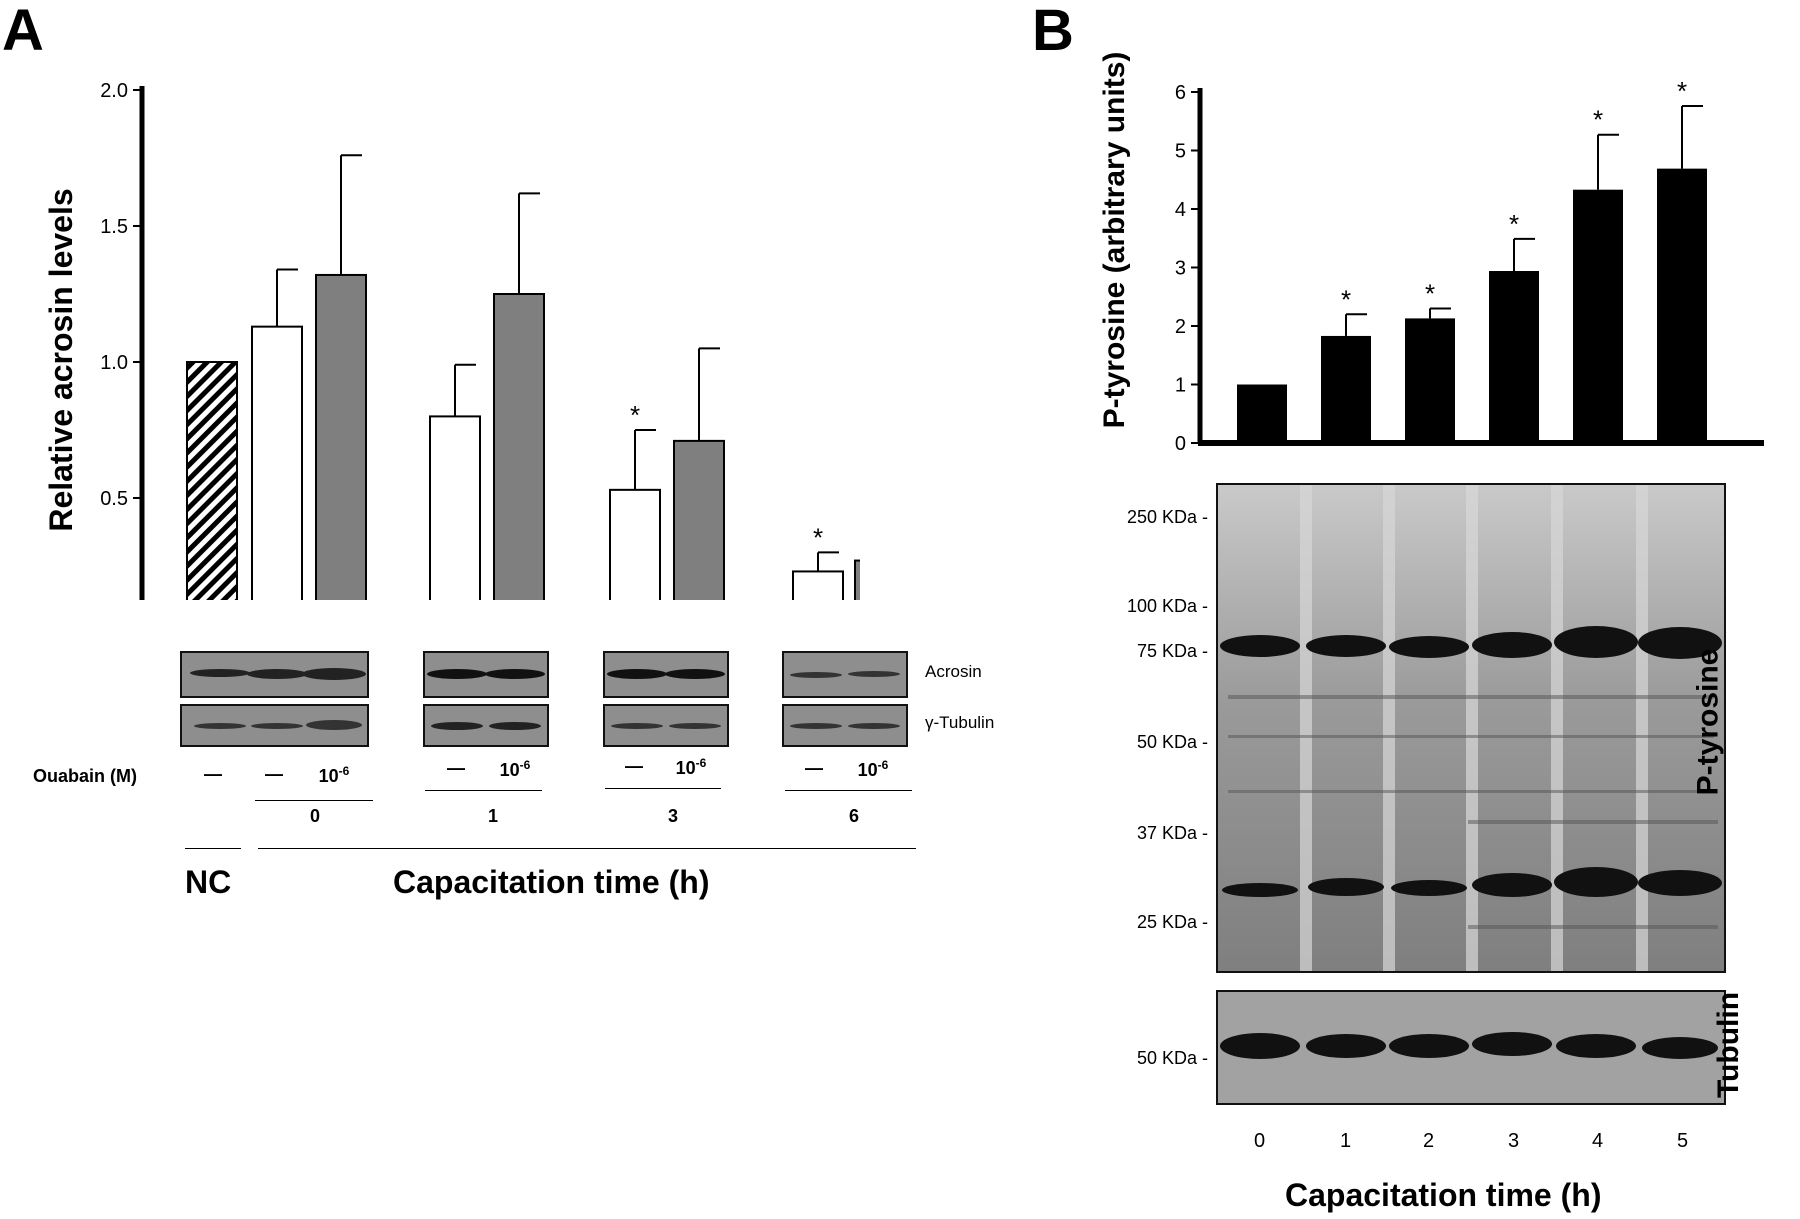  I want to click on group-line-6h, so click(848, 790).